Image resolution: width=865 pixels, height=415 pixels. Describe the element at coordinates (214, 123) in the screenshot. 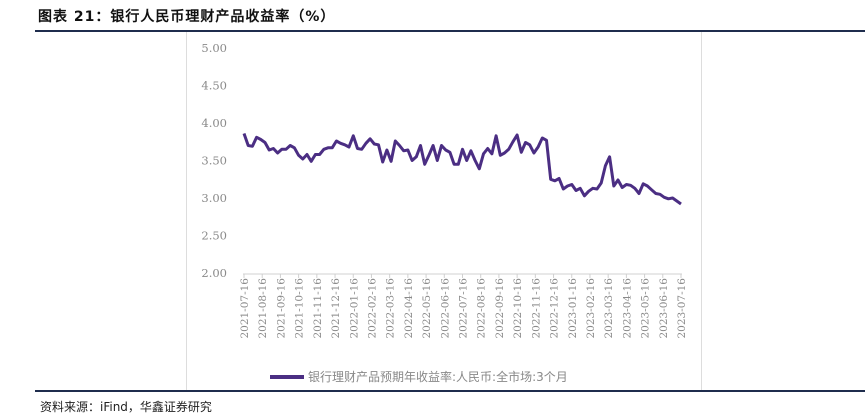

I see `y-tick-label: 4.00` at that location.